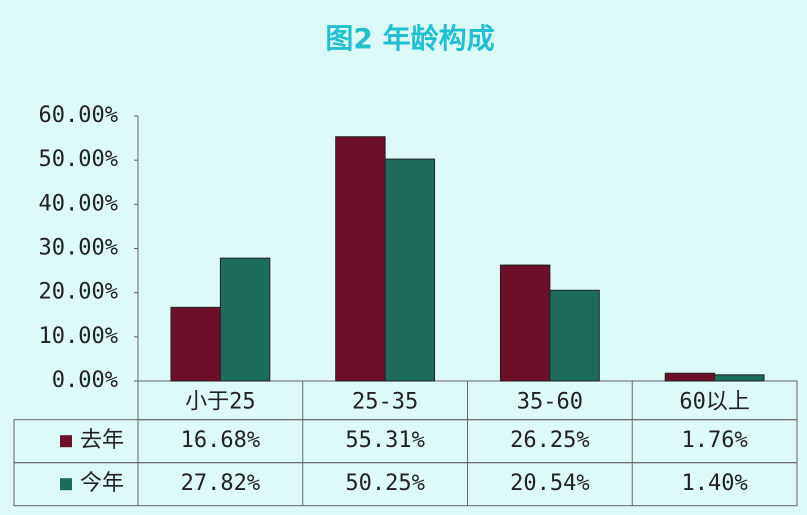  I want to click on legend-label: 今年, so click(102, 483).